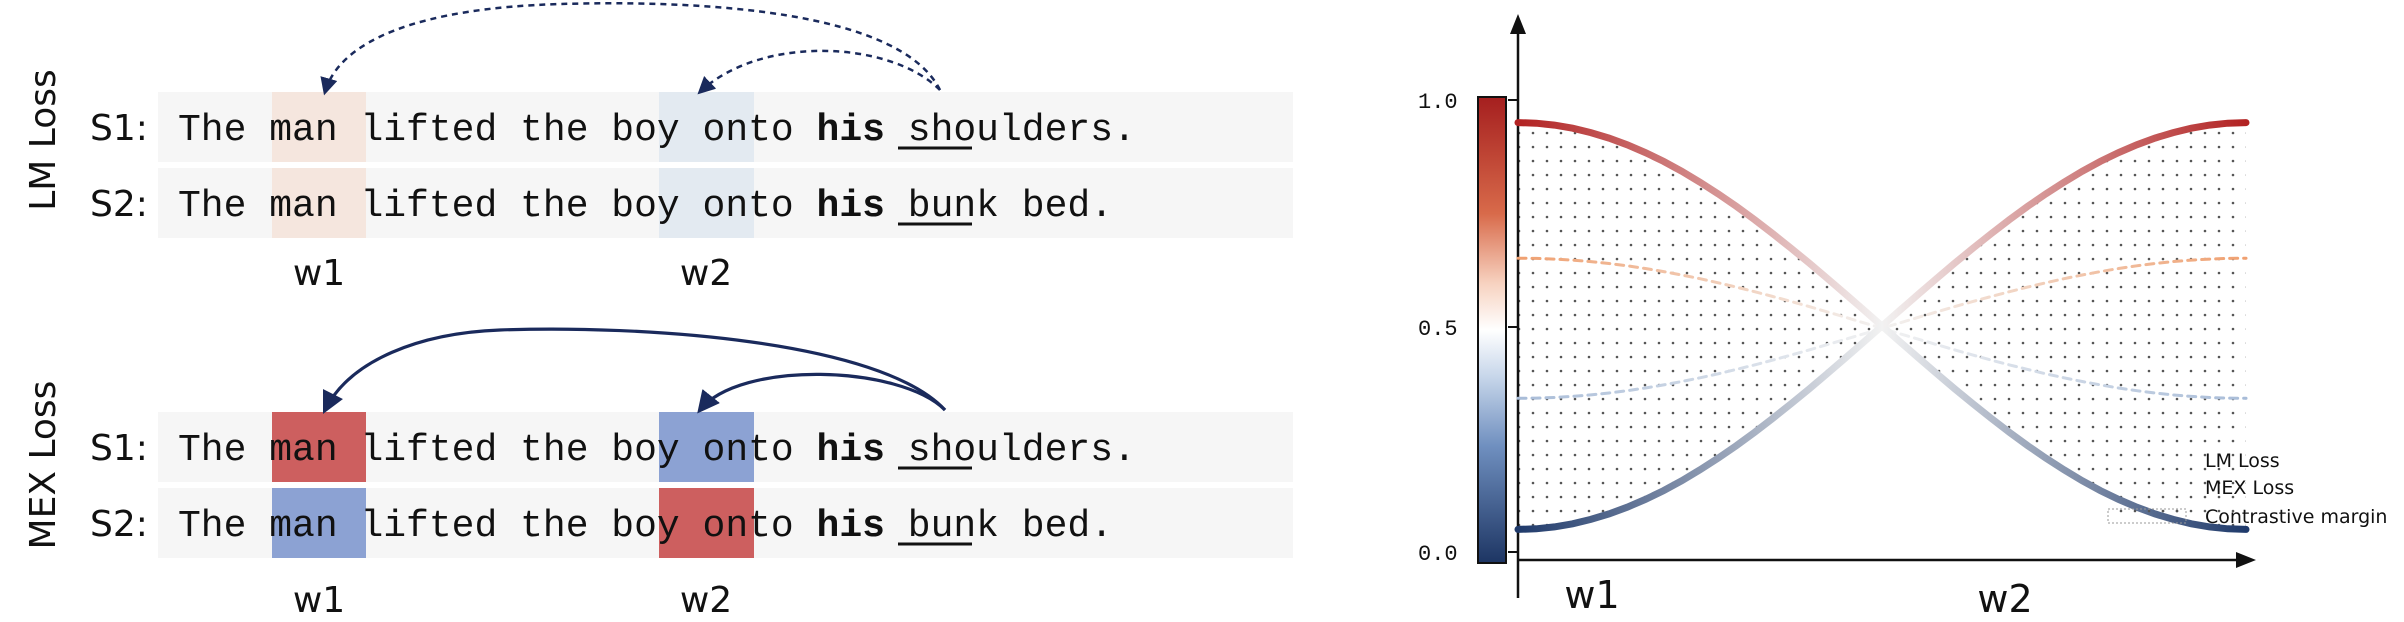 The width and height of the screenshot is (2404, 622). Describe the element at coordinates (839, 526) in the screenshot. I see `mex-s2-token: his` at that location.